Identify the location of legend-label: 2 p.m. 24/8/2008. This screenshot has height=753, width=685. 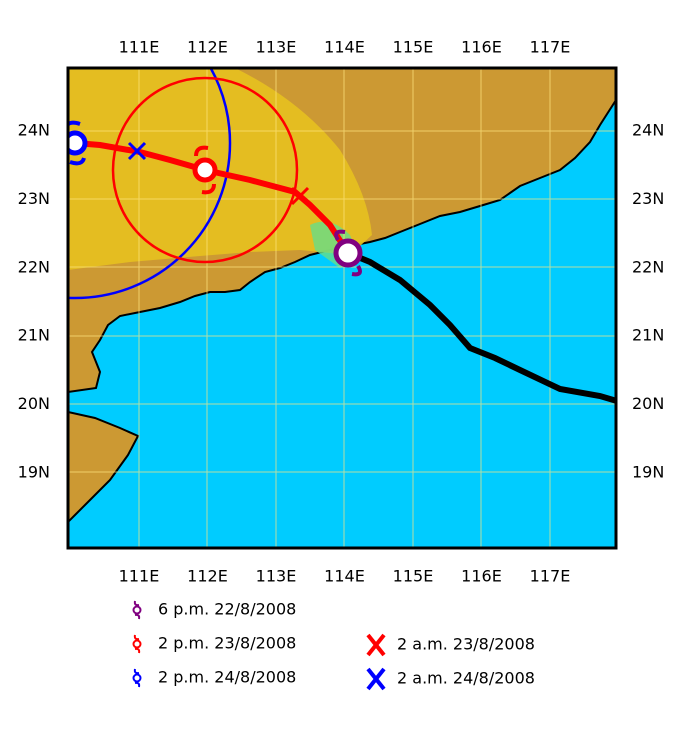
(227, 677).